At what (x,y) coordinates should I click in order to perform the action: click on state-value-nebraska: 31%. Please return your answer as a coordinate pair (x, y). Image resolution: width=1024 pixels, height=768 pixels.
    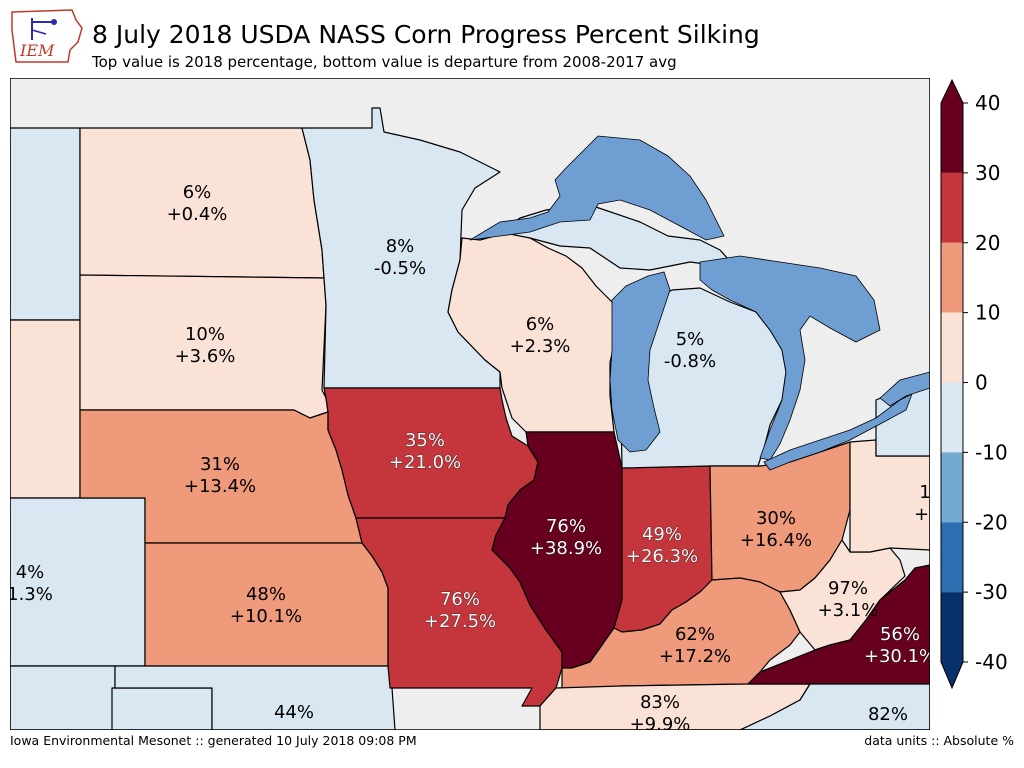
    Looking at the image, I should click on (220, 464).